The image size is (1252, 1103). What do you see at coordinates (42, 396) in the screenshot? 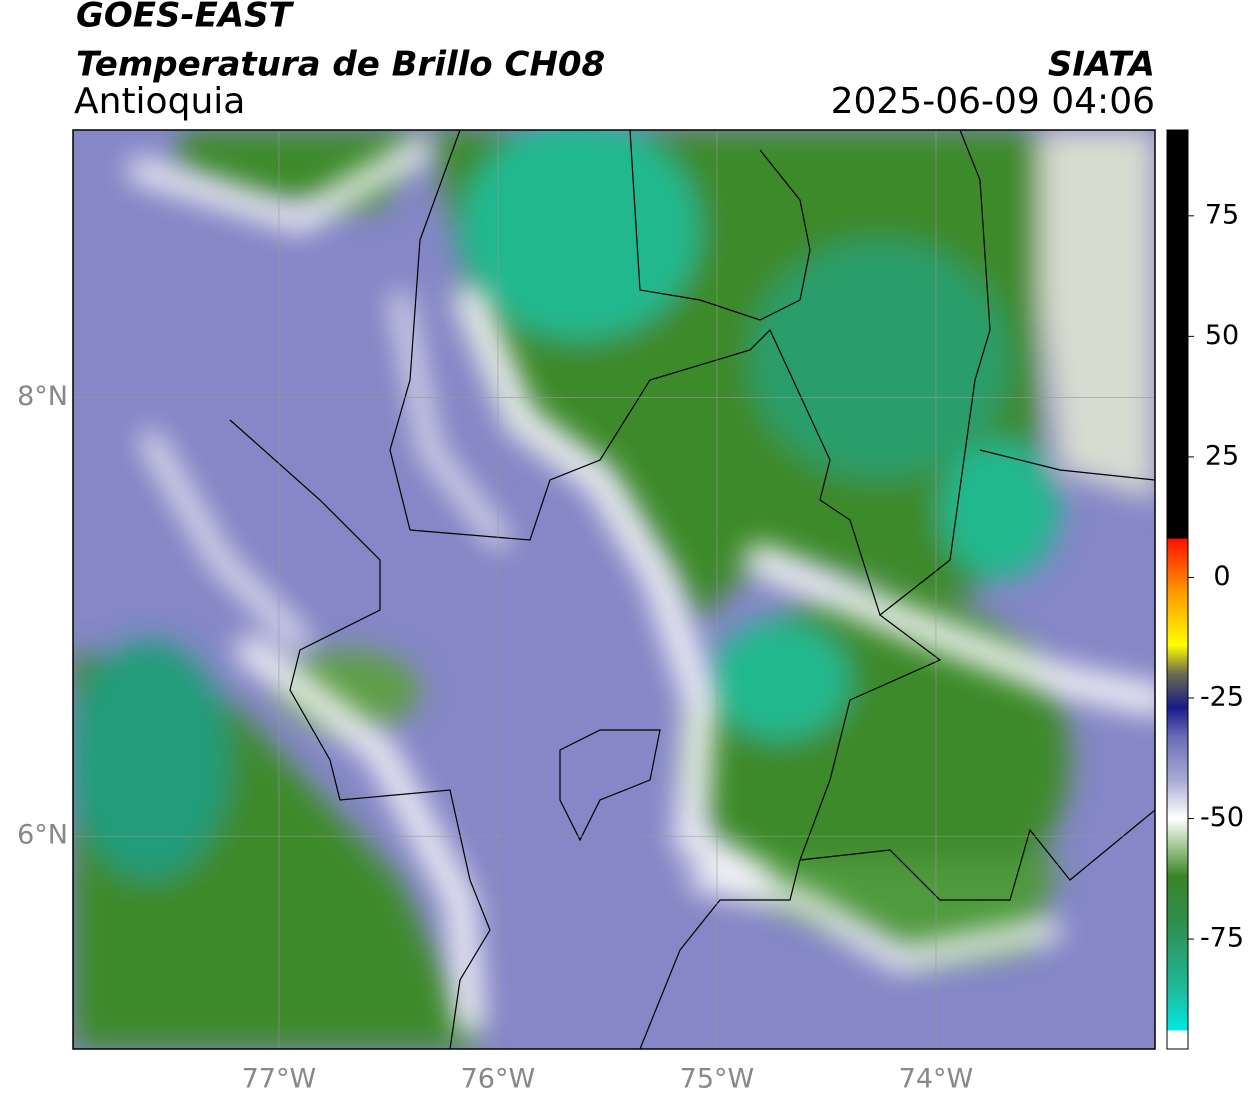
I see `y-tick-label: 8°N` at bounding box center [42, 396].